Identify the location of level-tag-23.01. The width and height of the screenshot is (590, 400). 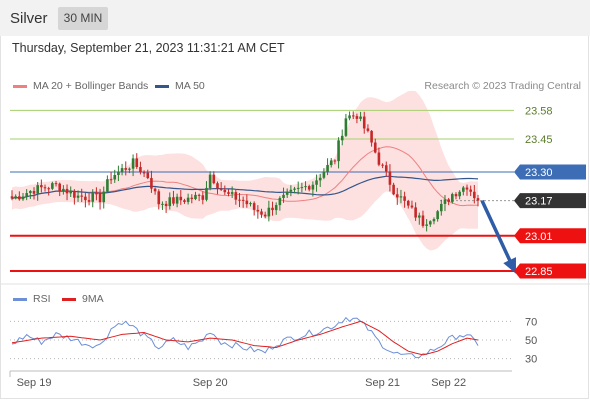
(550, 236).